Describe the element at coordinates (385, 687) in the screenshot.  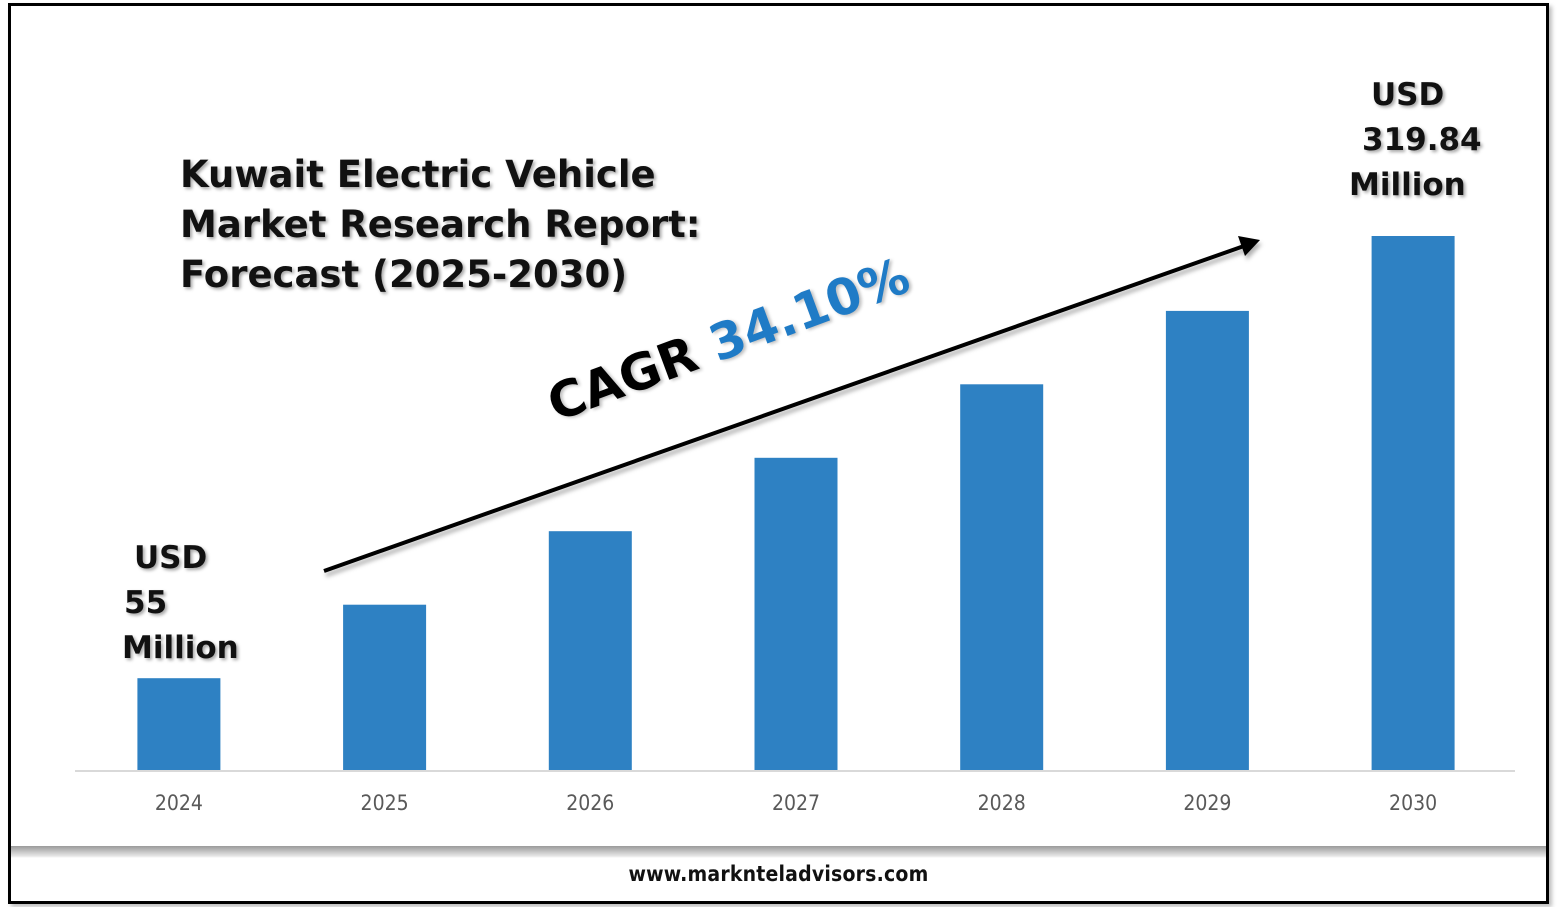
I see `bar-2025` at that location.